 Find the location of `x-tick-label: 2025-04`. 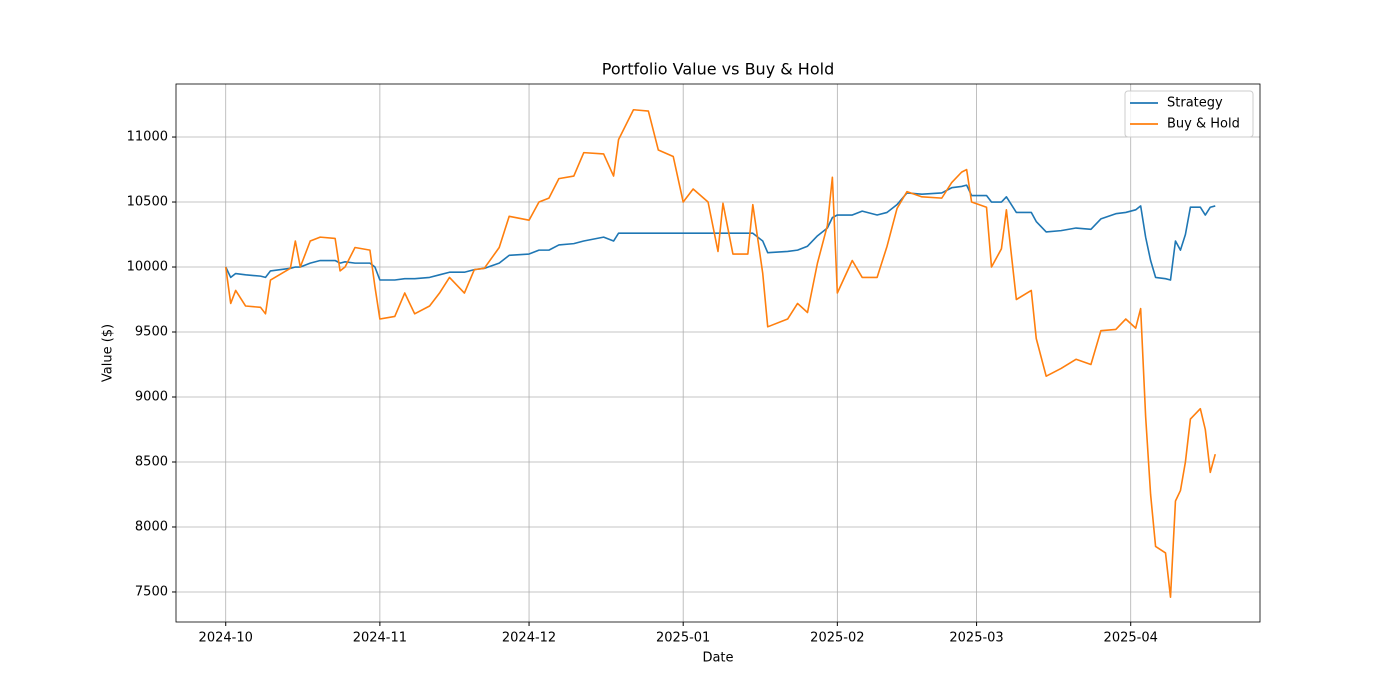

x-tick-label: 2025-04 is located at coordinates (1131, 638).